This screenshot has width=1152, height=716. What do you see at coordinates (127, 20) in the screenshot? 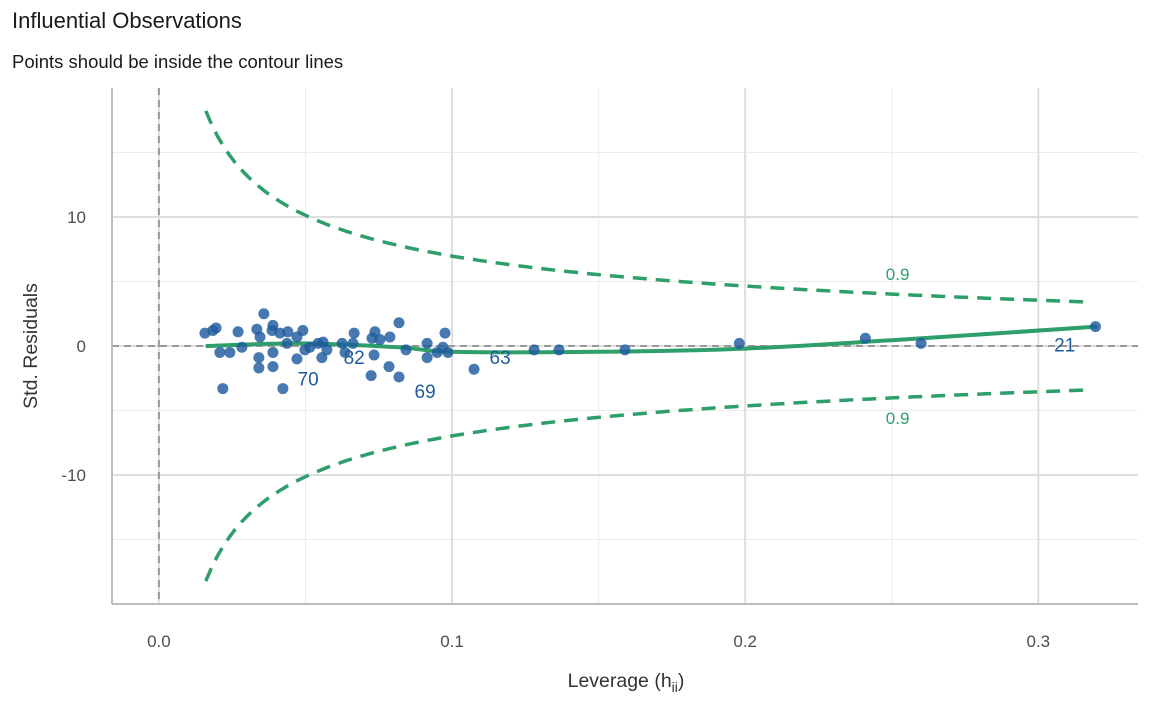
I see `chart-title: Influential Observations` at bounding box center [127, 20].